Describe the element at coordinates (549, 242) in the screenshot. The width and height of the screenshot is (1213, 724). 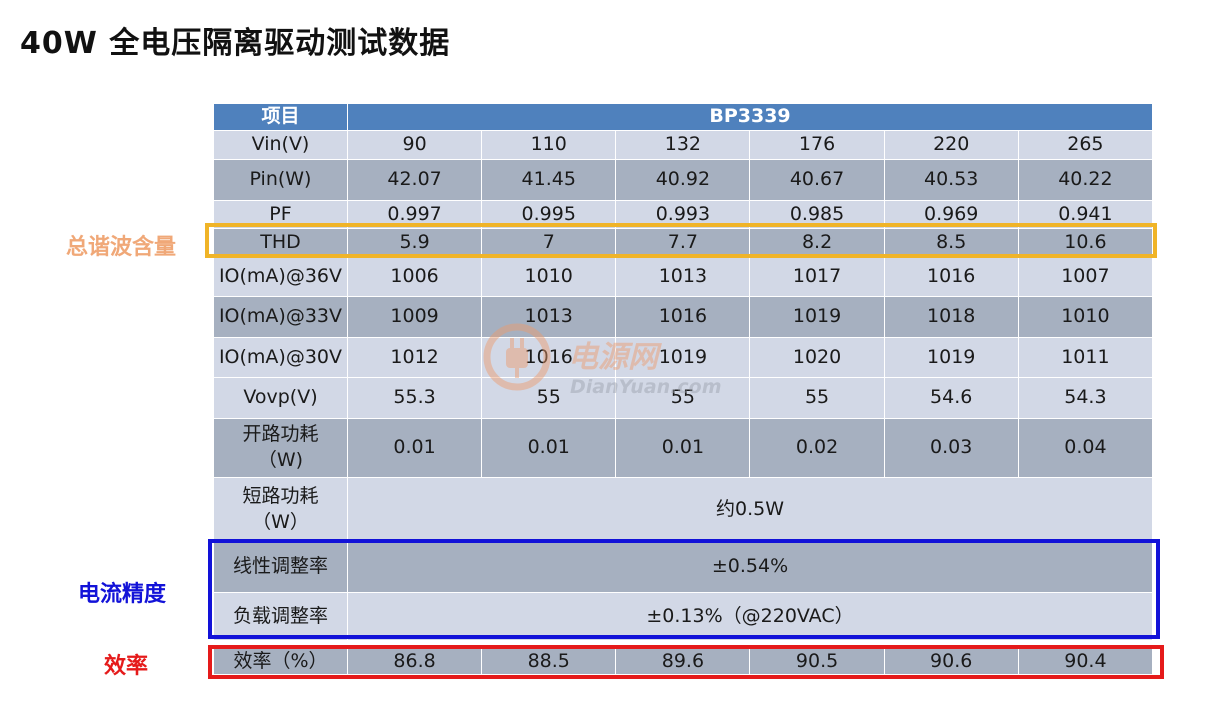
I see `table-cell: 7` at that location.